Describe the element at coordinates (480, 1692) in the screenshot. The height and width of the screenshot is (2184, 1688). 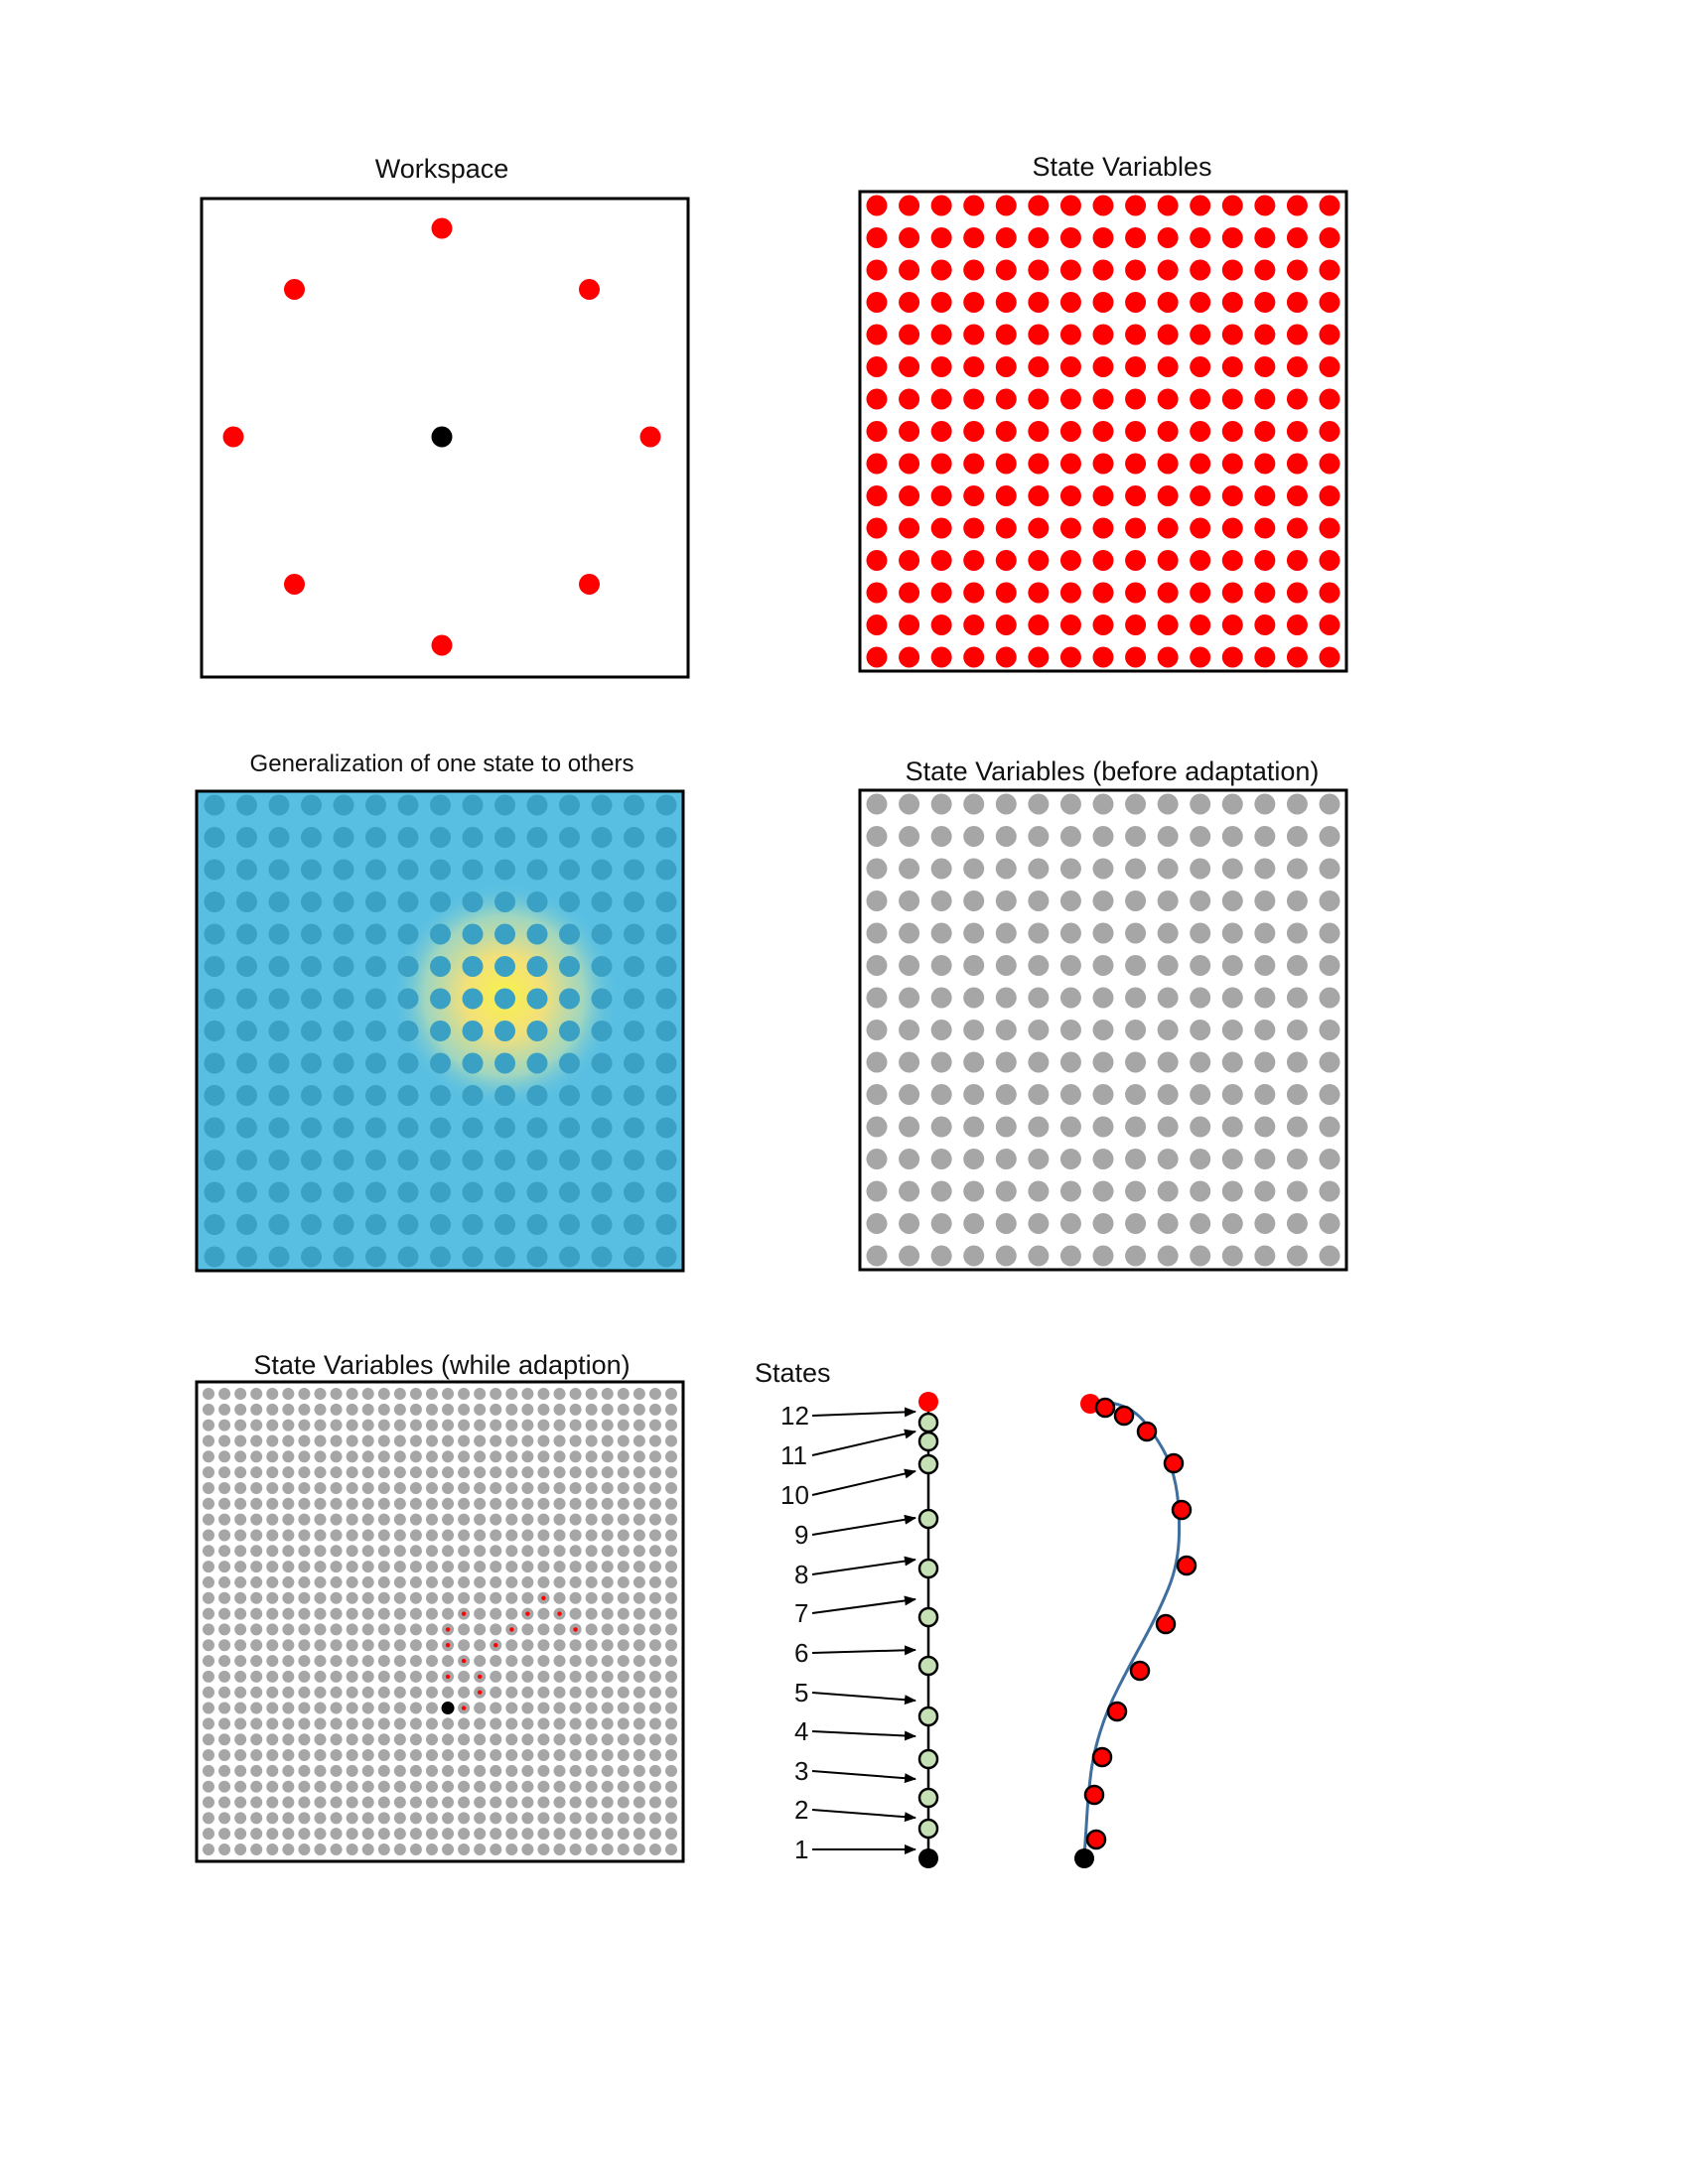
I see `adaptation-red-mark` at that location.